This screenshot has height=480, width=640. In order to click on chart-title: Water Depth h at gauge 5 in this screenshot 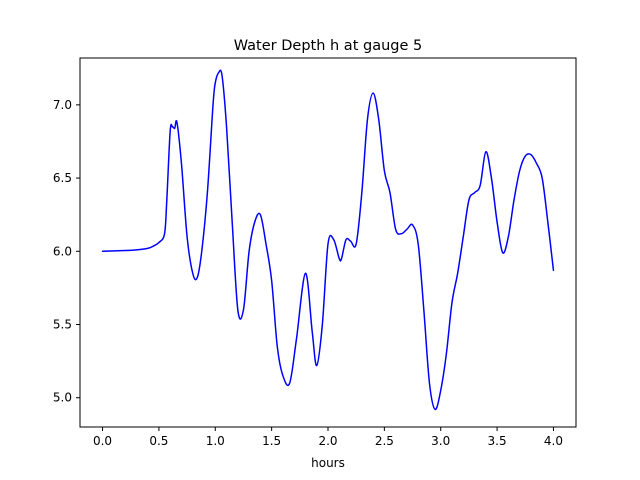, I will do `click(328, 46)`.